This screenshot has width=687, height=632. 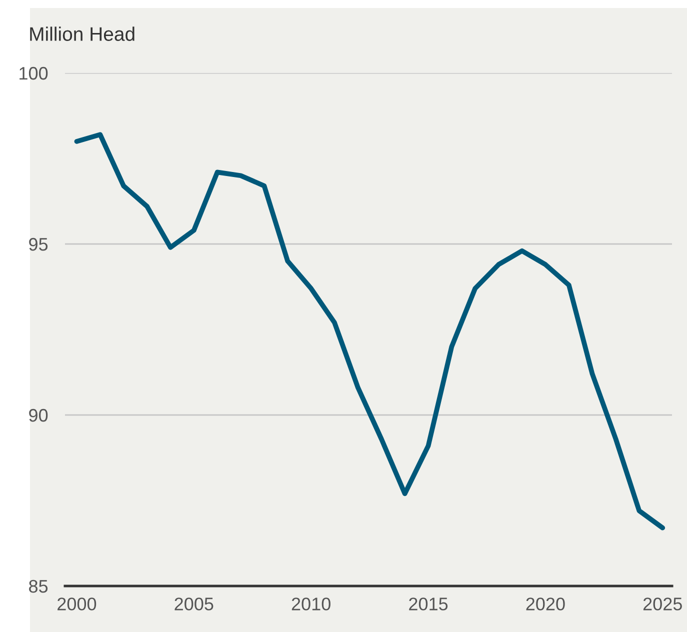 What do you see at coordinates (38, 244) in the screenshot?
I see `y-tick-label: 95` at bounding box center [38, 244].